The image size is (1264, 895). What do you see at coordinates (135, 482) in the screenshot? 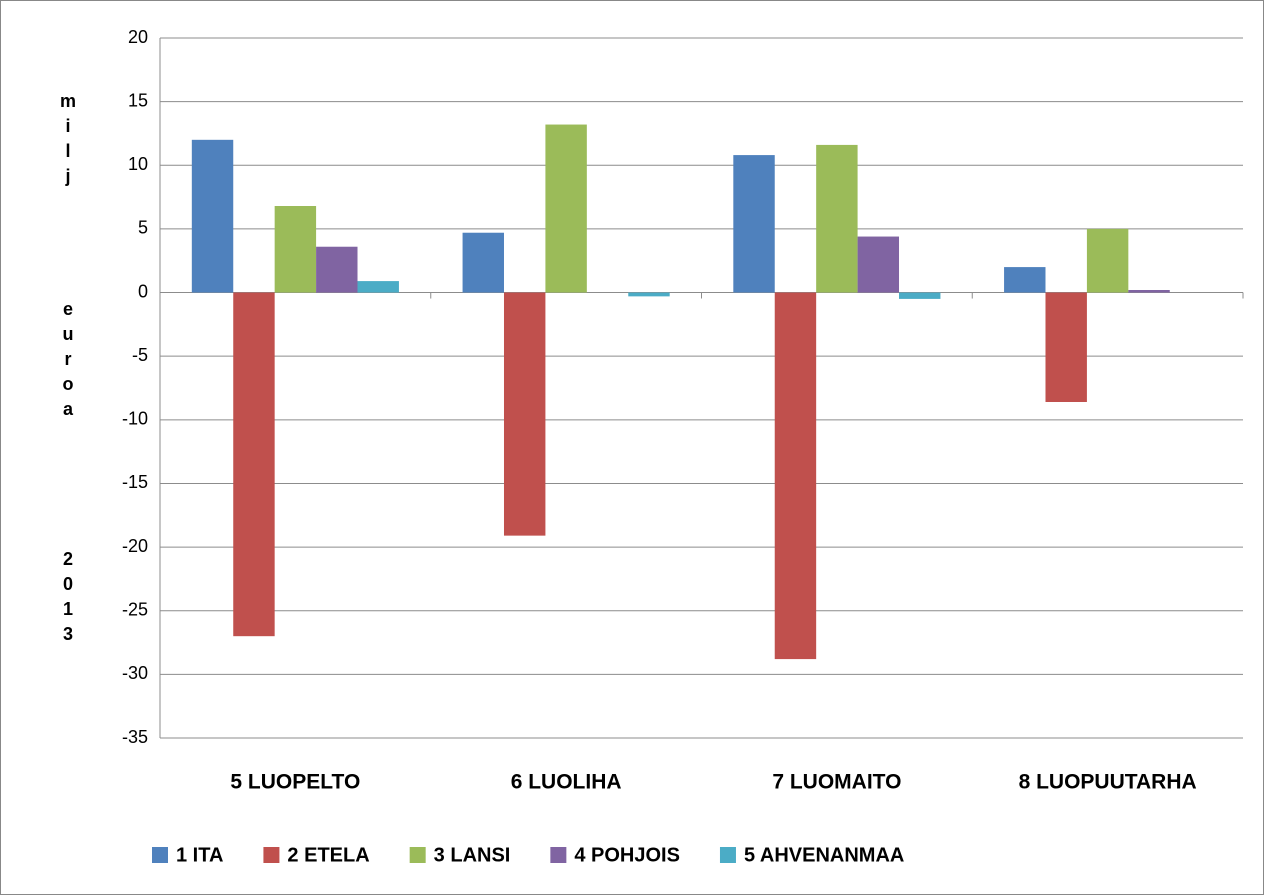
I see `y-tick-label: -15` at bounding box center [135, 482].